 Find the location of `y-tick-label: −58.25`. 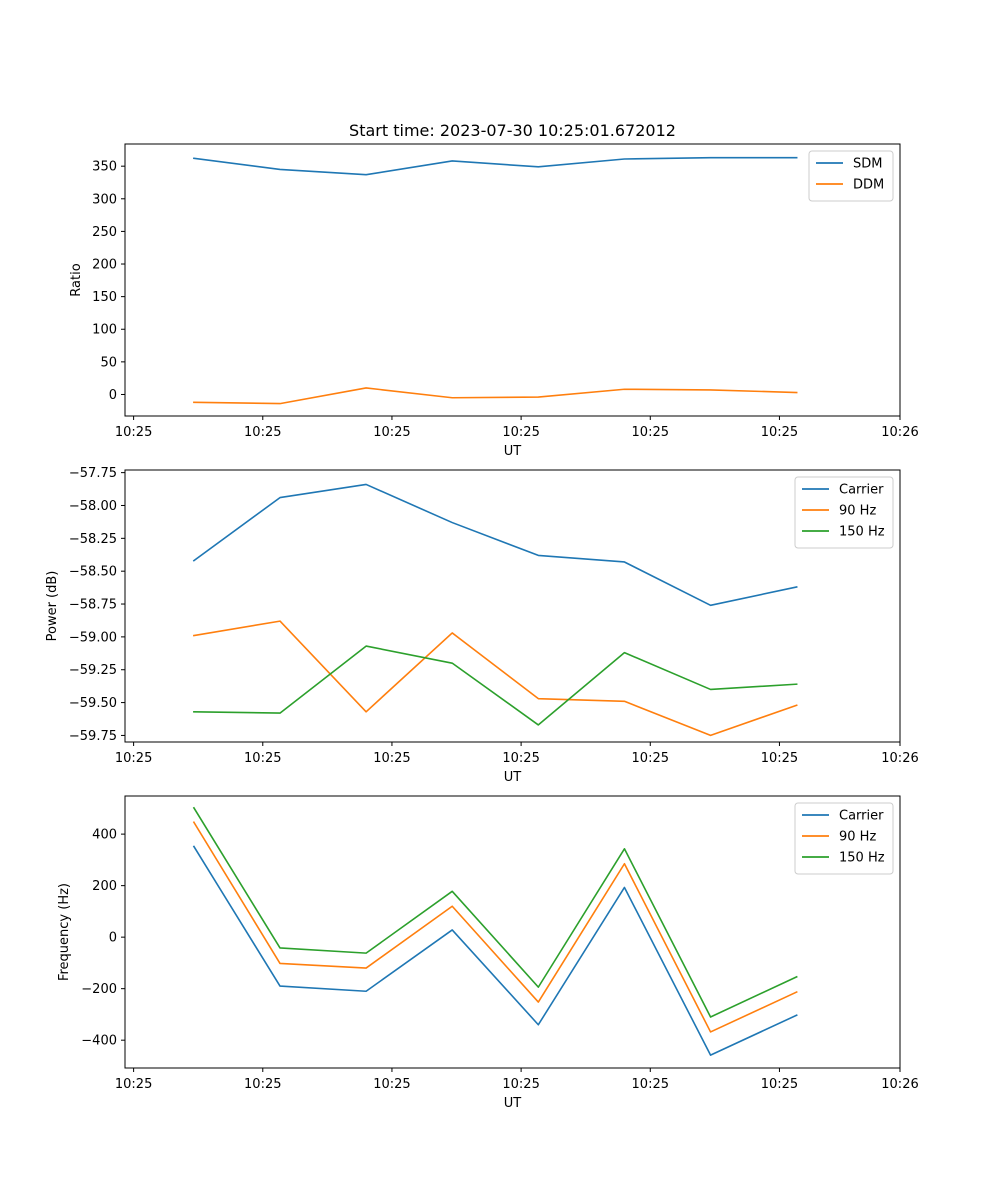

y-tick-label: −58.25 is located at coordinates (93, 539).